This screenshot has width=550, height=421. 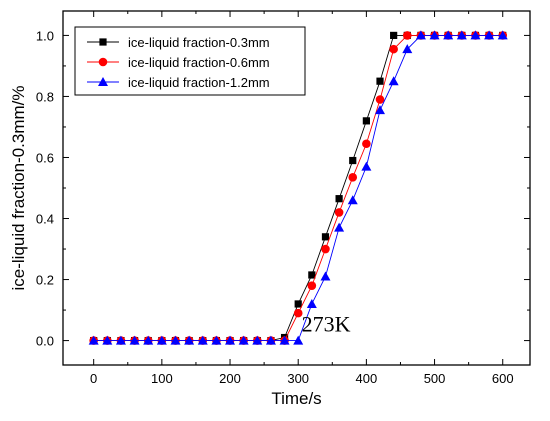 What do you see at coordinates (45, 35) in the screenshot?
I see `y-tick-label: 1.0` at bounding box center [45, 35].